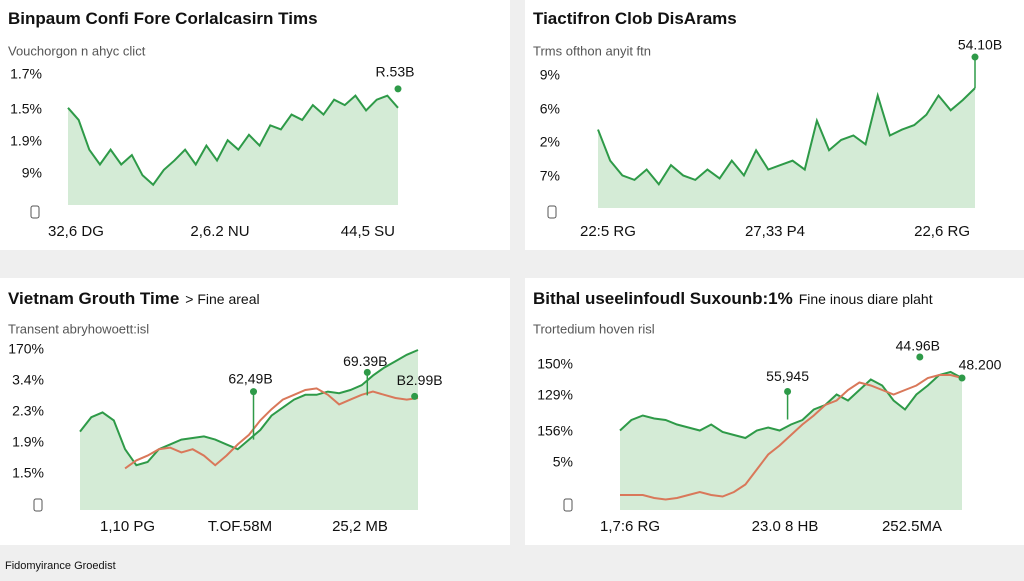 This screenshot has width=1024, height=581. I want to click on footer: Fidomyirance Groedist, so click(60, 566).